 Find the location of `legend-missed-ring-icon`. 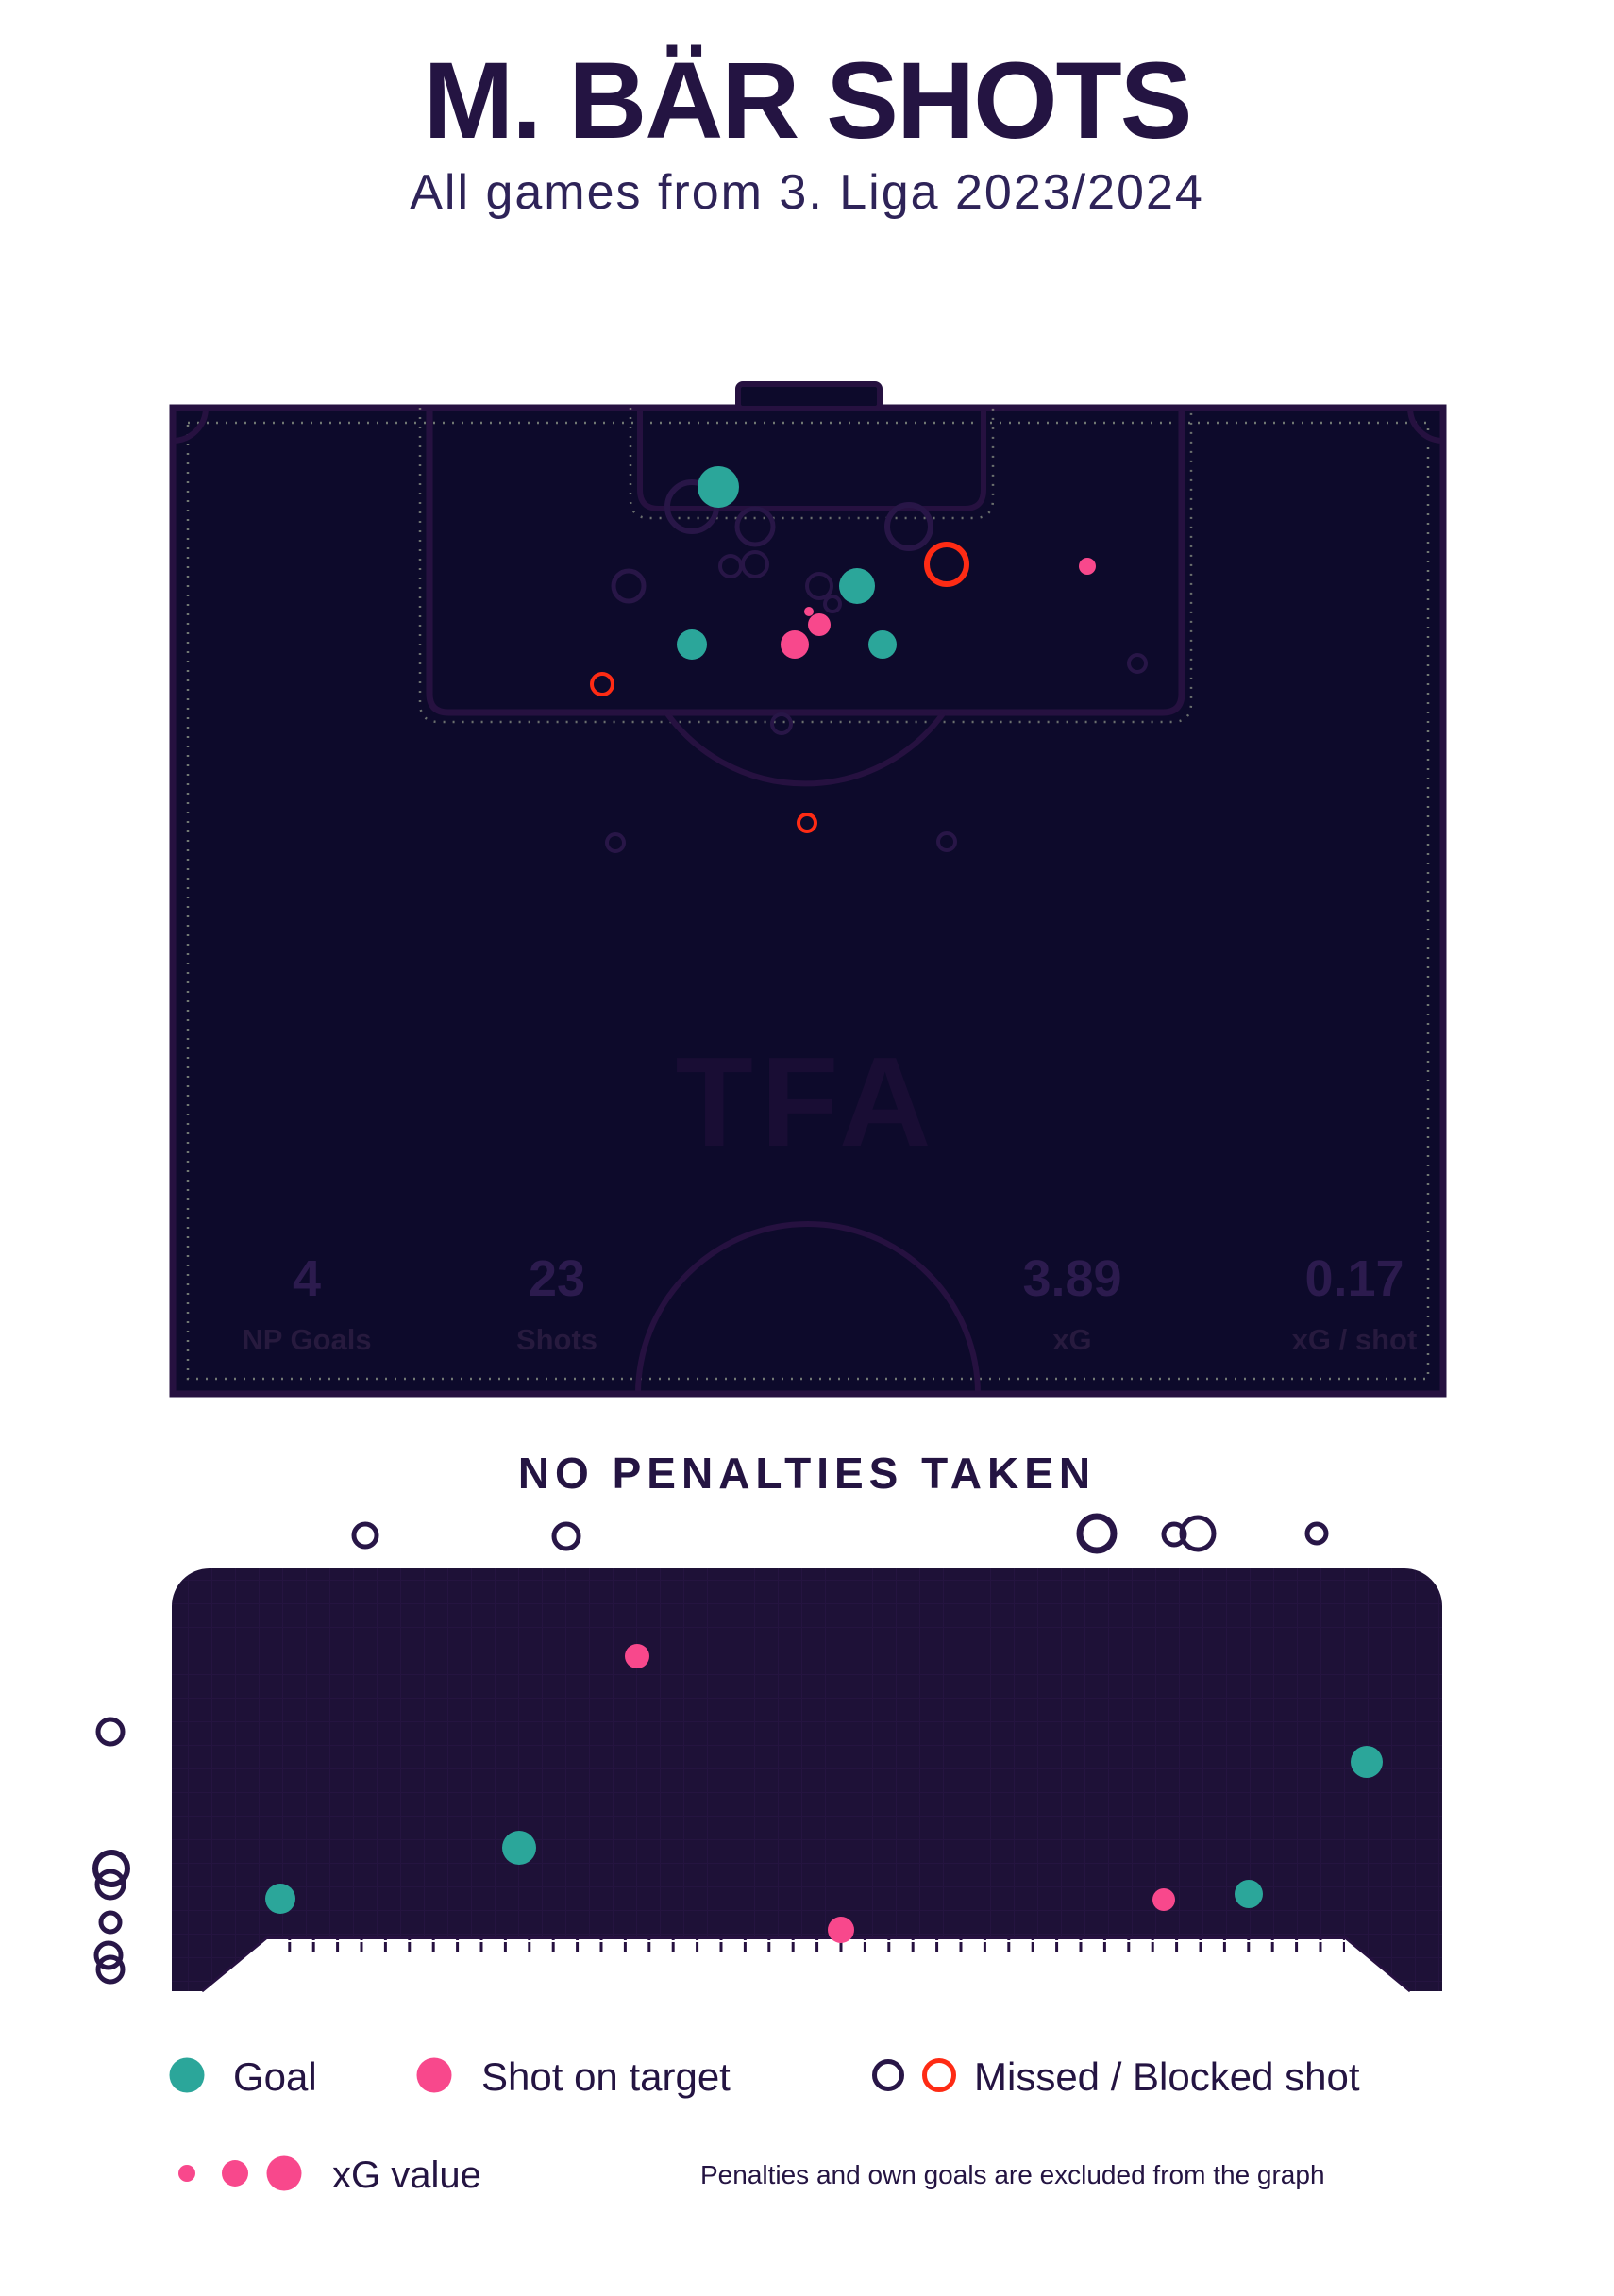

legend-missed-ring-icon is located at coordinates (888, 2075).